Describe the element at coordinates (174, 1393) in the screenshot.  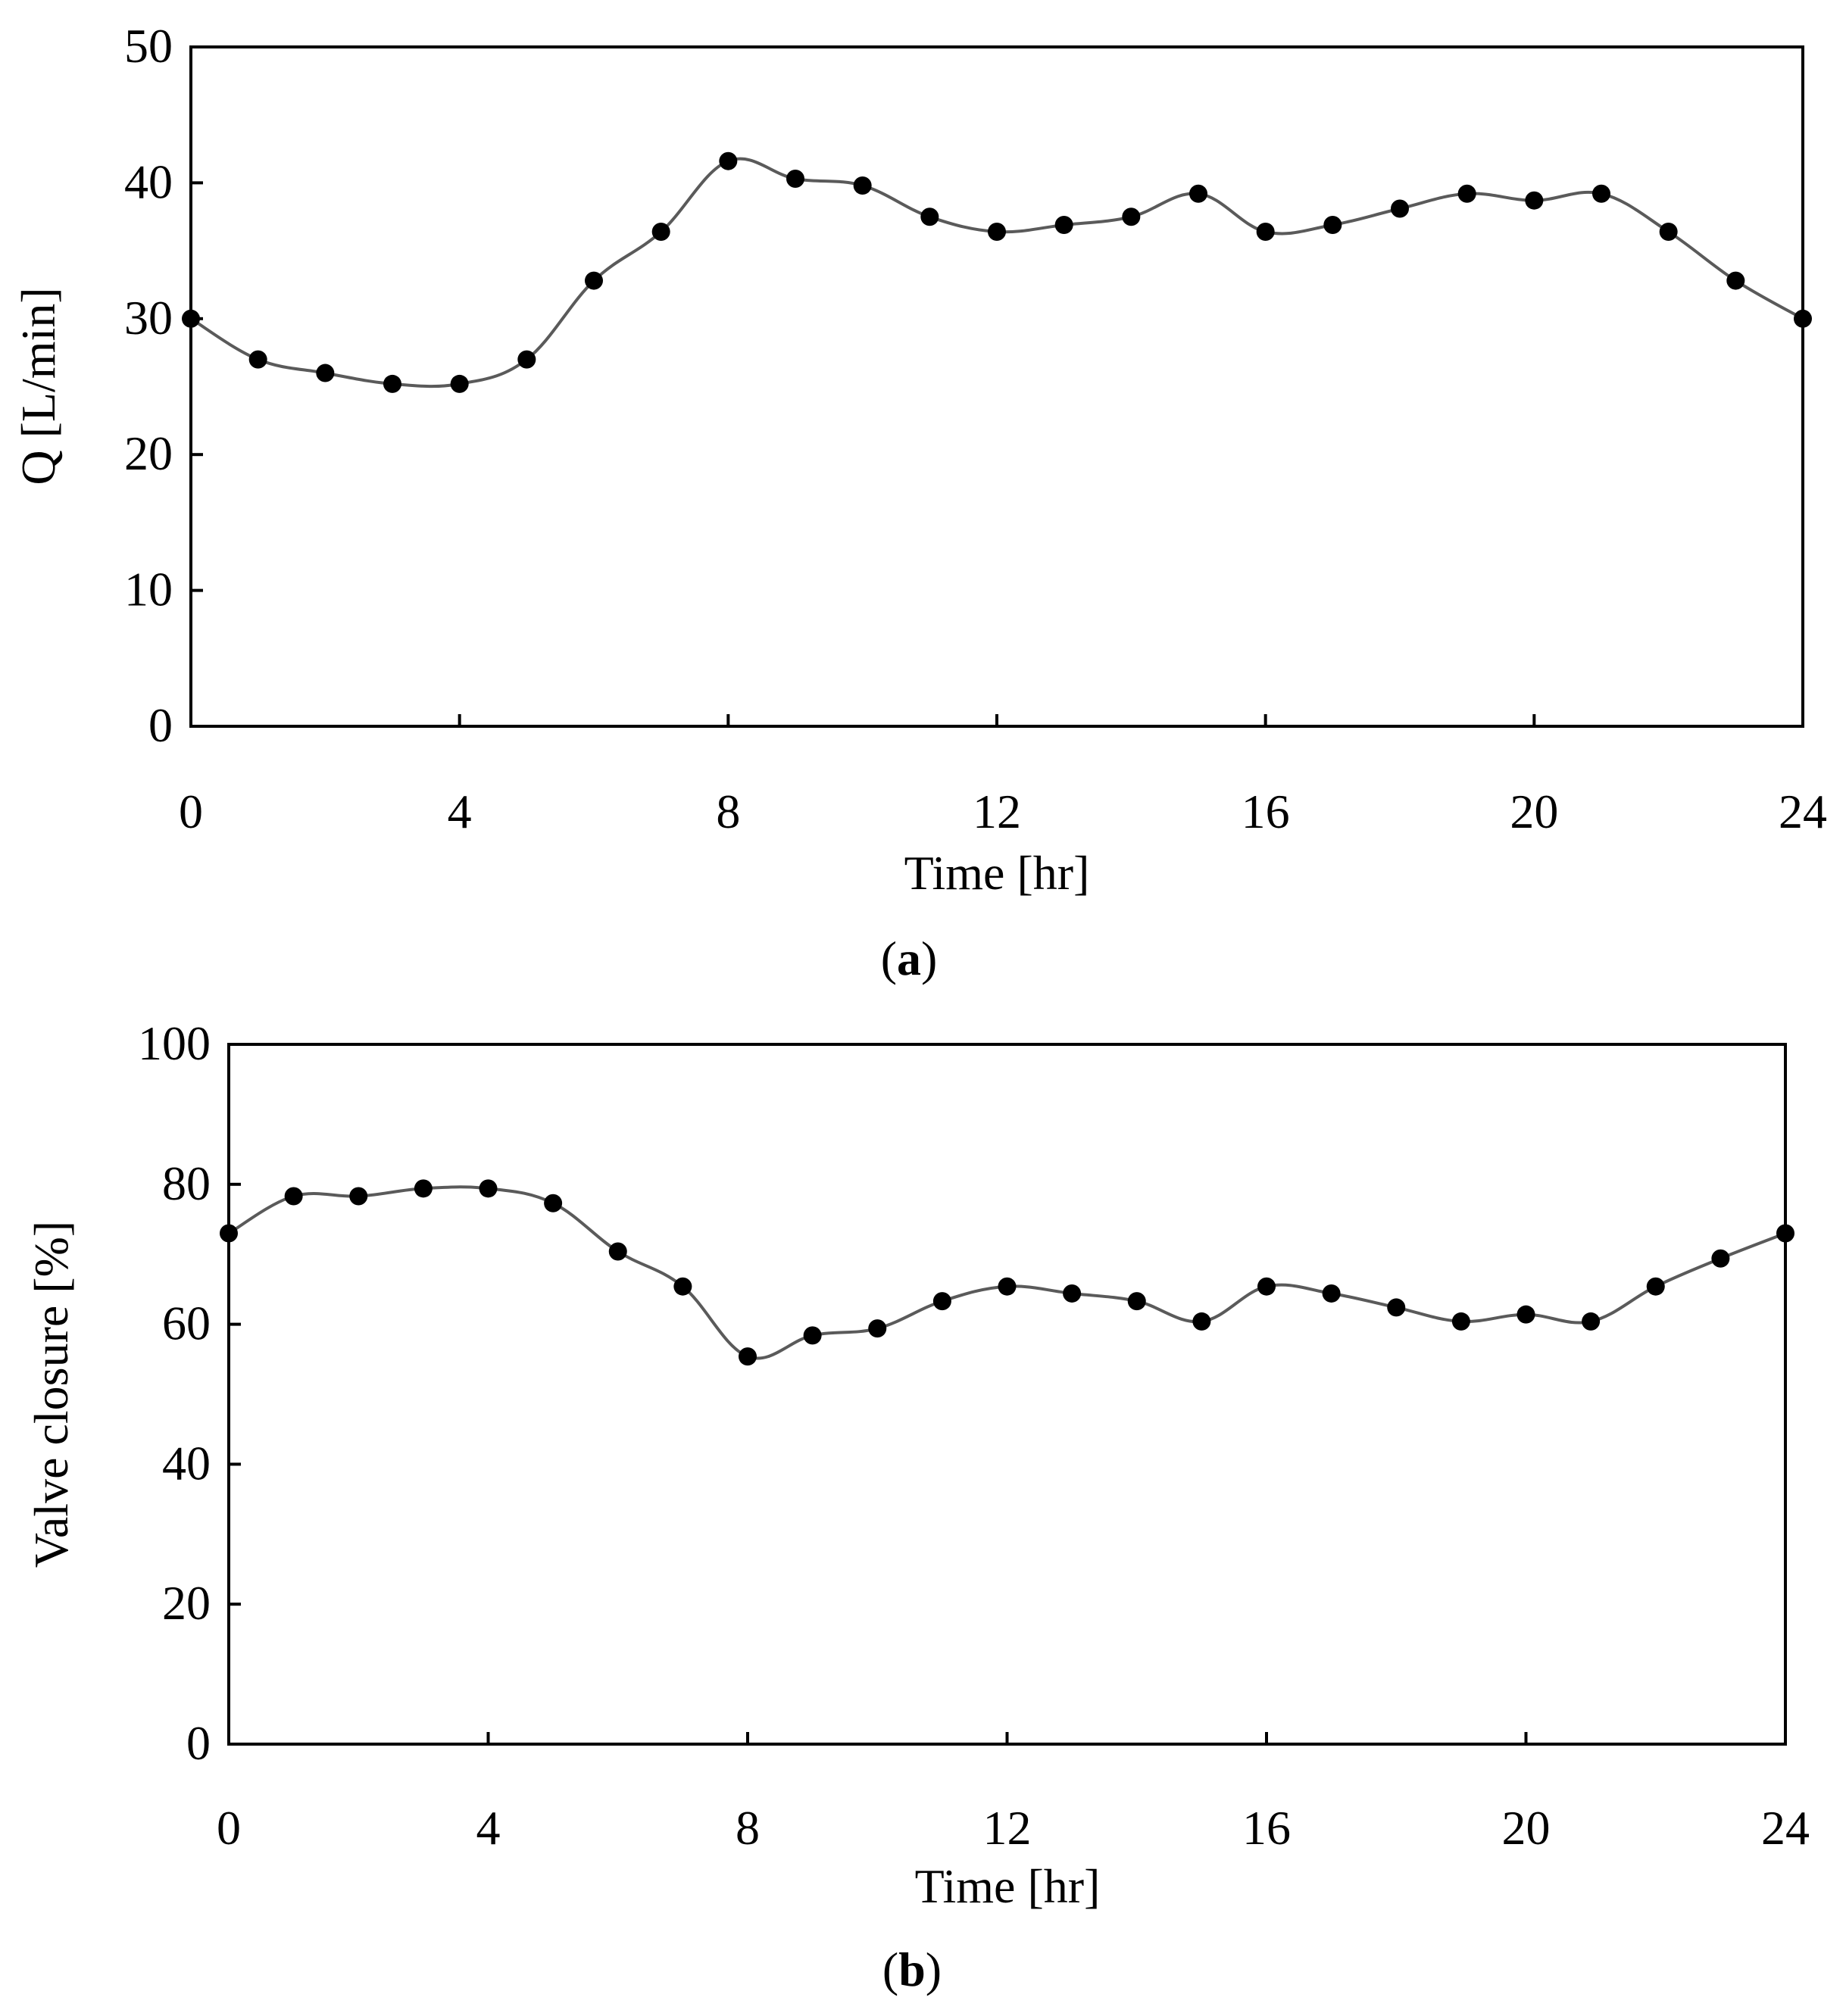
I see `panel-b-y-tick-labels: 0 20 40 60 80 100` at that location.